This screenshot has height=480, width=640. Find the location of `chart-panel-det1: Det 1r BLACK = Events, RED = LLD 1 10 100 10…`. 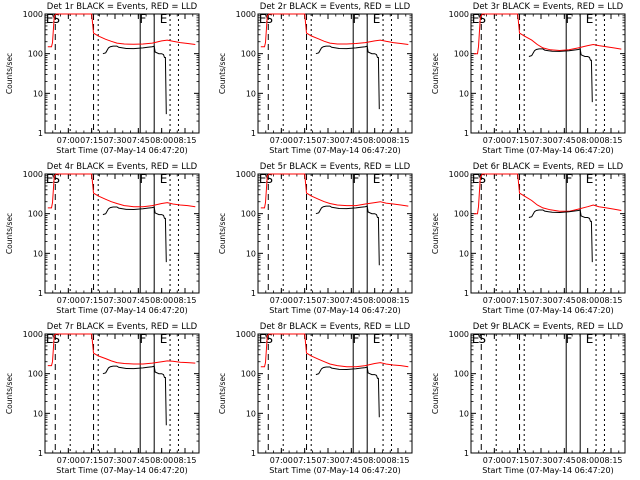

chart-panel-det1: Det 1r BLACK = Events, RED = LLD 1 10 100 10… is located at coordinates (106, 80).